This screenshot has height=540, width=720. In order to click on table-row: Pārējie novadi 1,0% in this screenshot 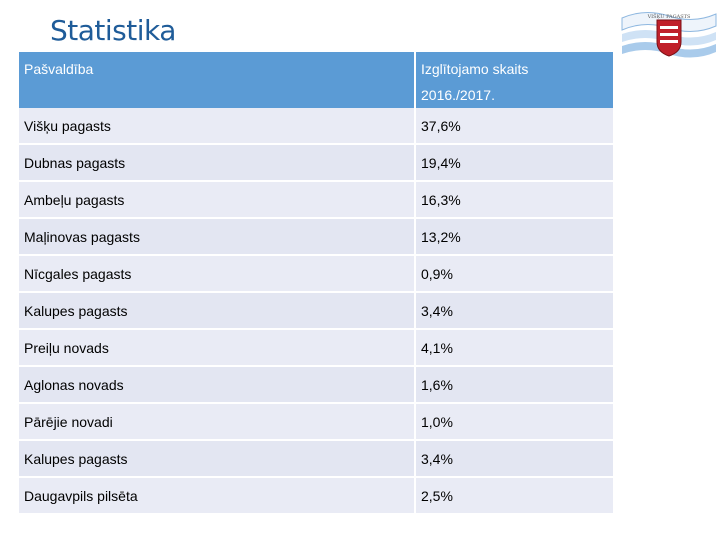, I will do `click(316, 422)`.